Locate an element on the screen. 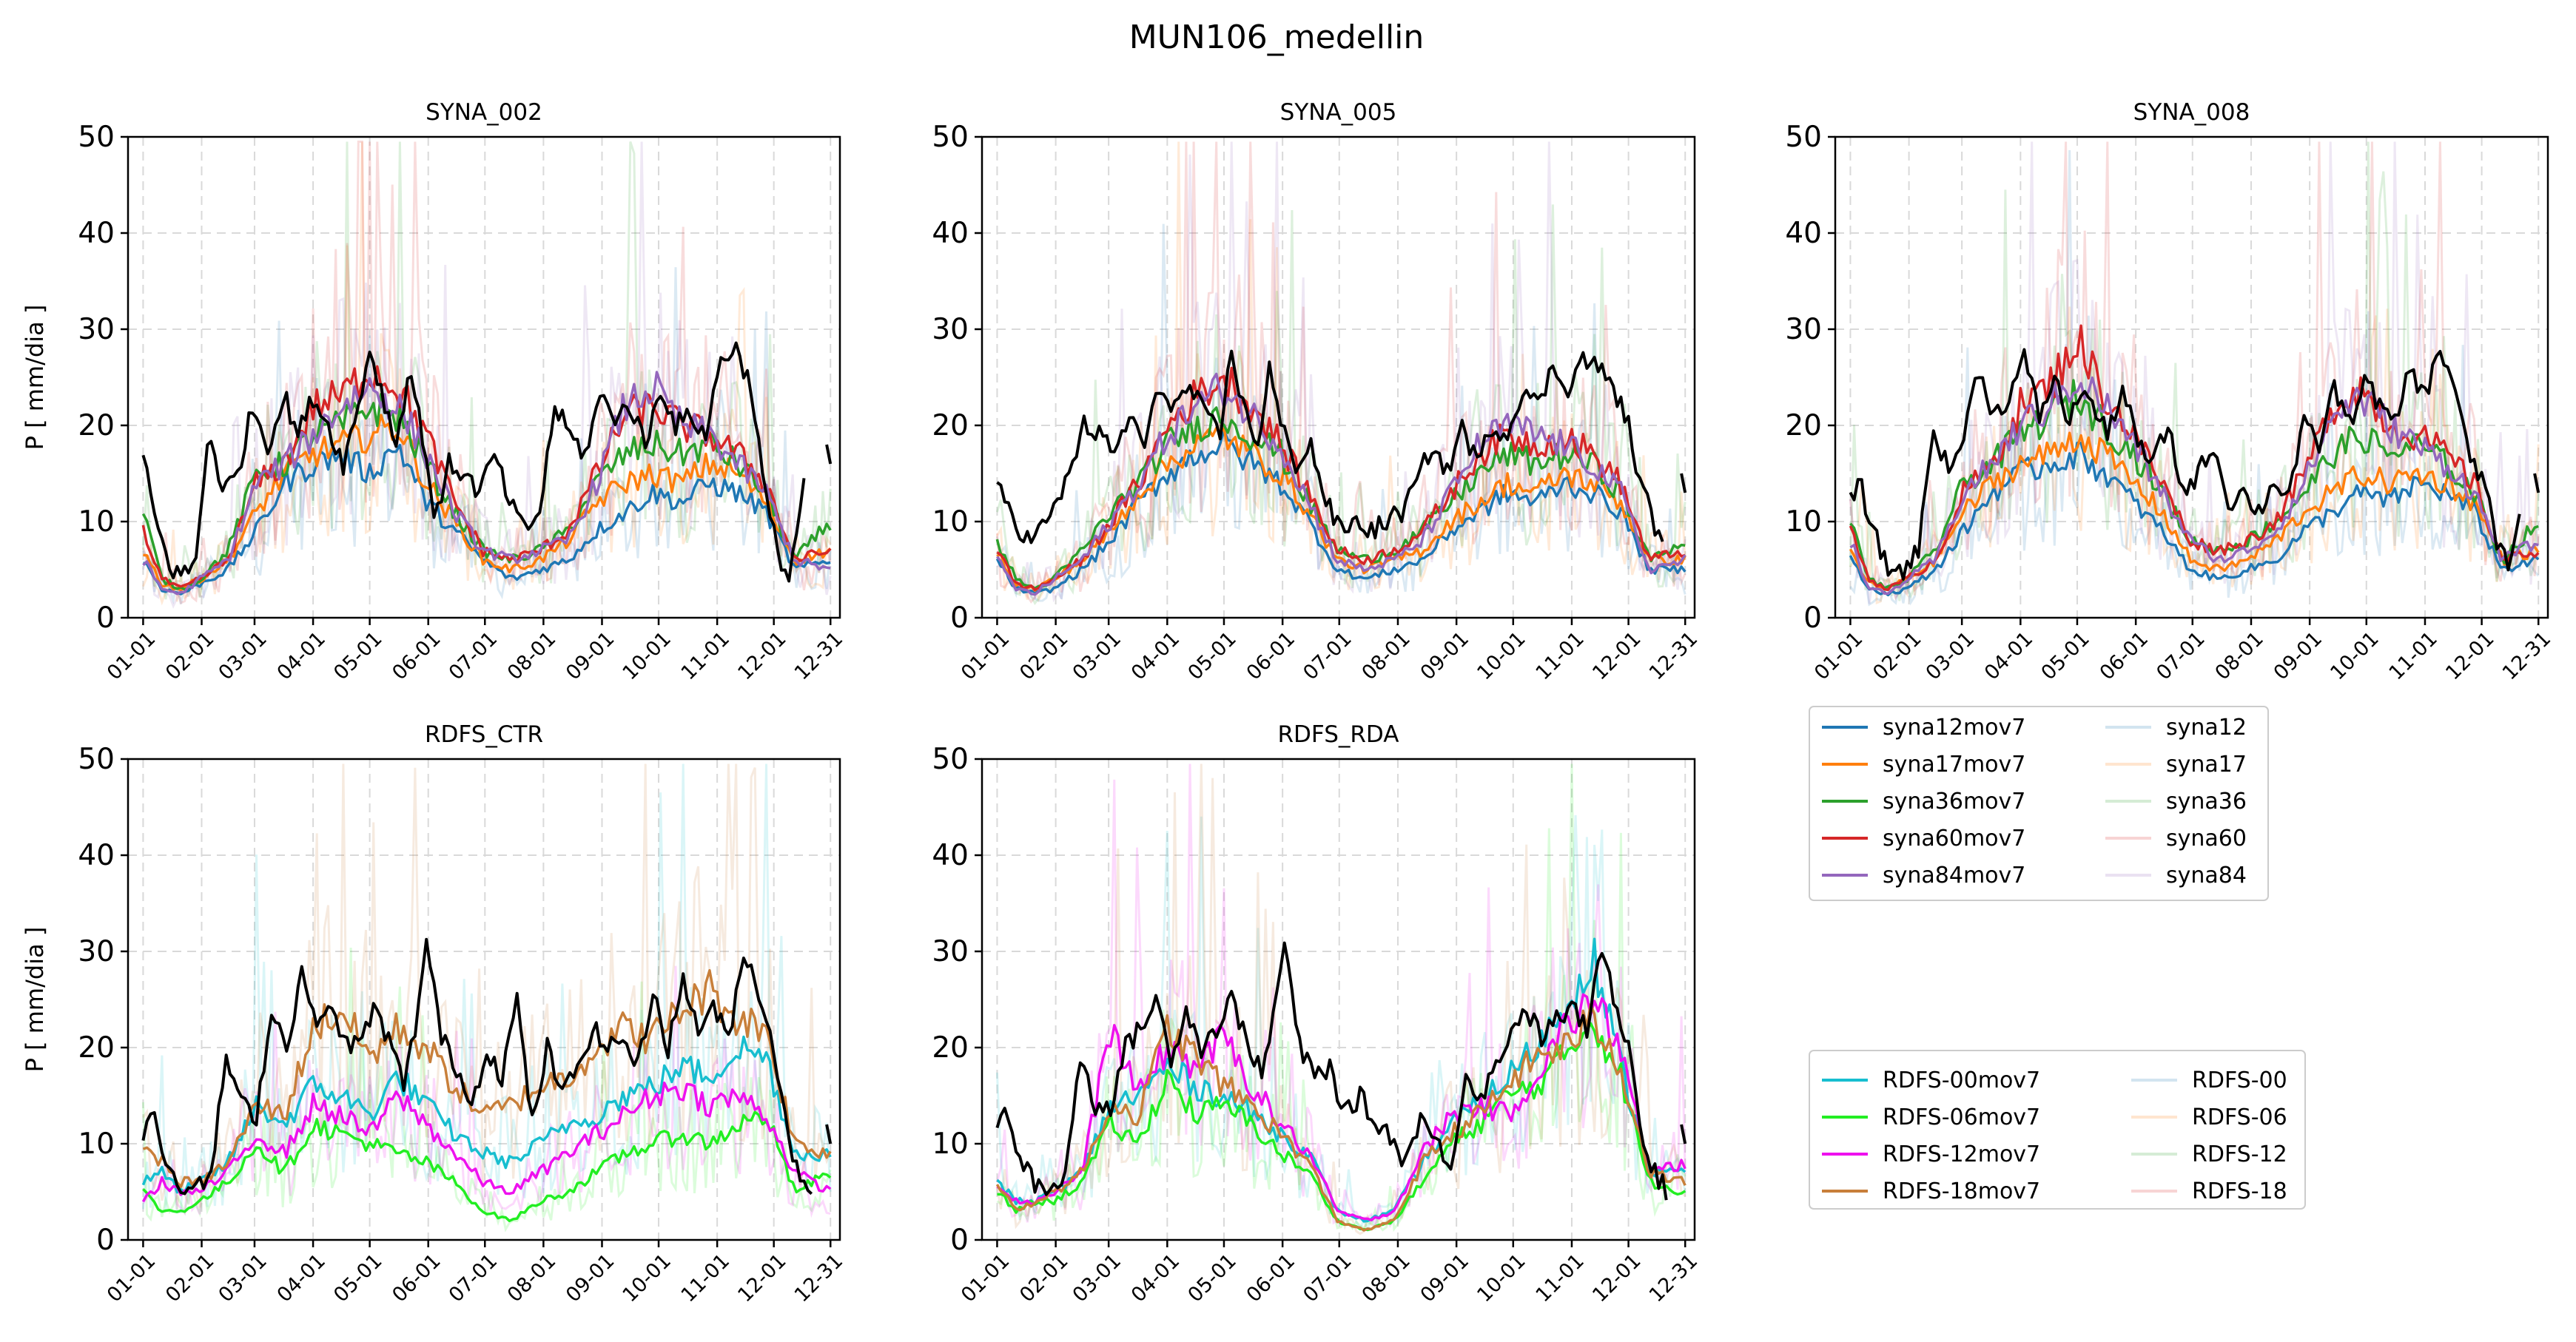  raw-line-syna84mov7 is located at coordinates (1341, 372).